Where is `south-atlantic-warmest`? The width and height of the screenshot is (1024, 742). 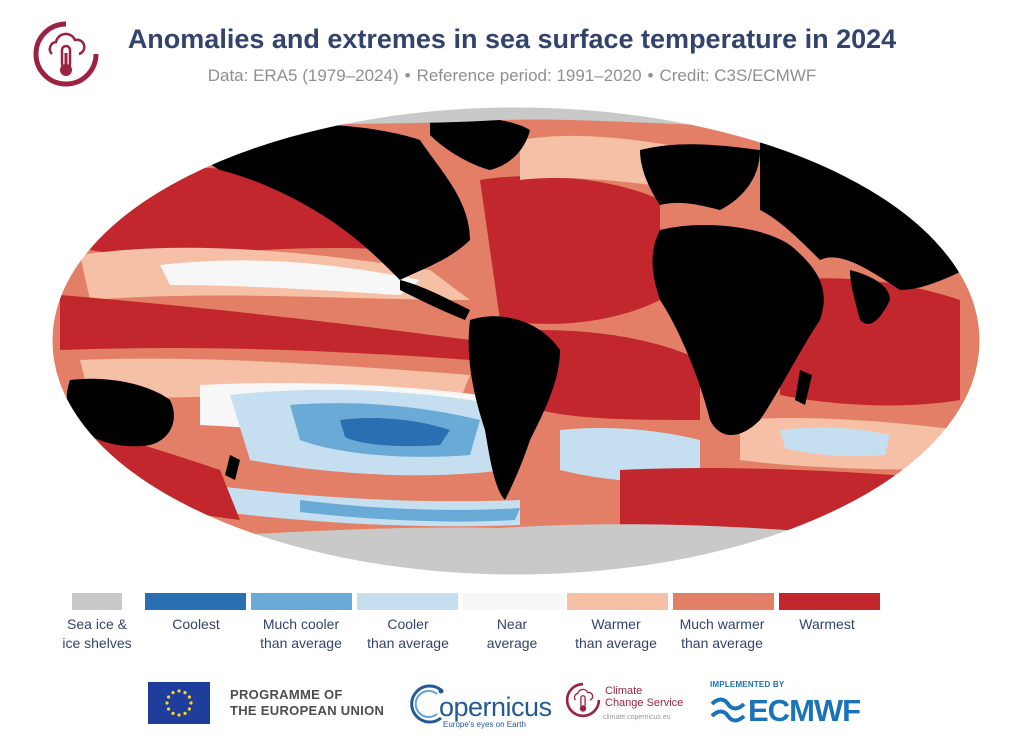 south-atlantic-warmest is located at coordinates (620, 375).